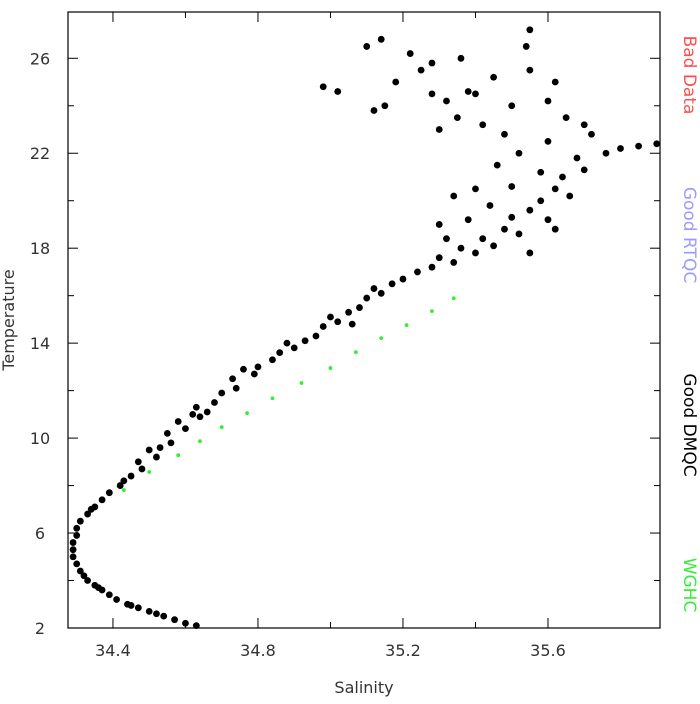  I want to click on x-tick-label: 34.4, so click(113, 650).